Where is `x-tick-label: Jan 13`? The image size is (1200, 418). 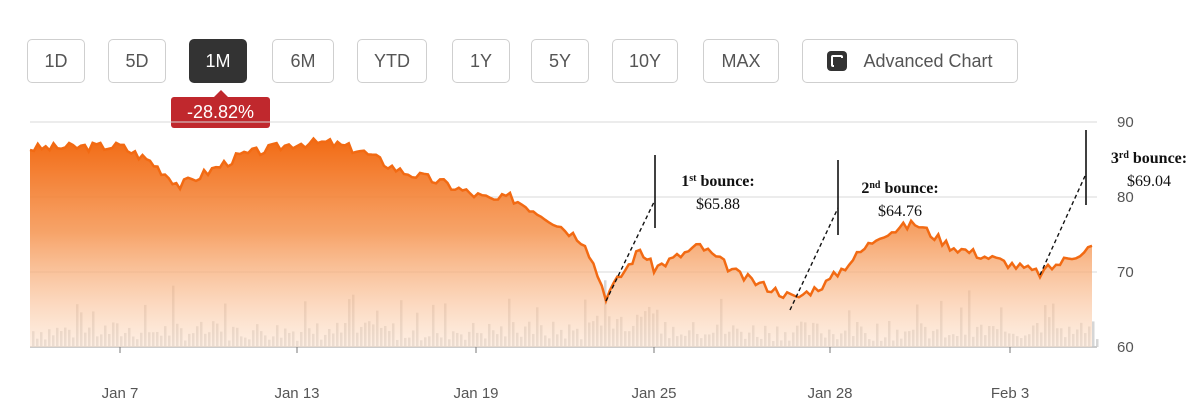 x-tick-label: Jan 13 is located at coordinates (296, 393).